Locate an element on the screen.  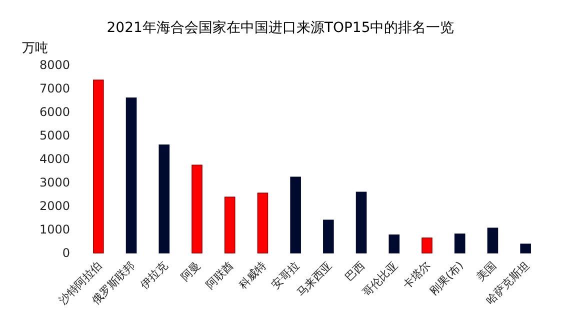
chart-title: 2021年海合会国家在中国进口来源TOP15中的排名一览 is located at coordinates (280, 28).